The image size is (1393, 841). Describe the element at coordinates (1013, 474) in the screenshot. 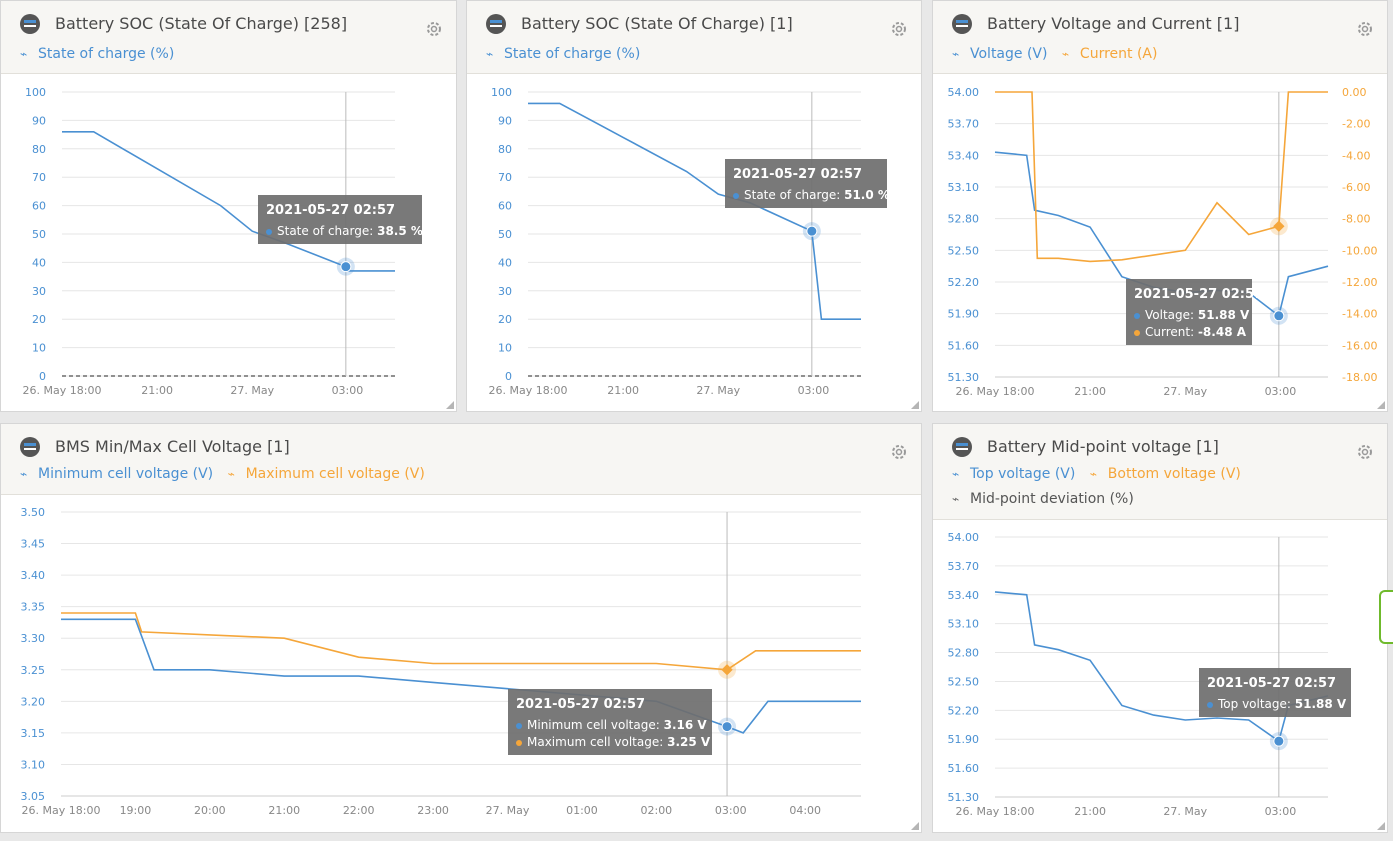

I see `legend-item: ⌁ Top voltage (V)` at that location.